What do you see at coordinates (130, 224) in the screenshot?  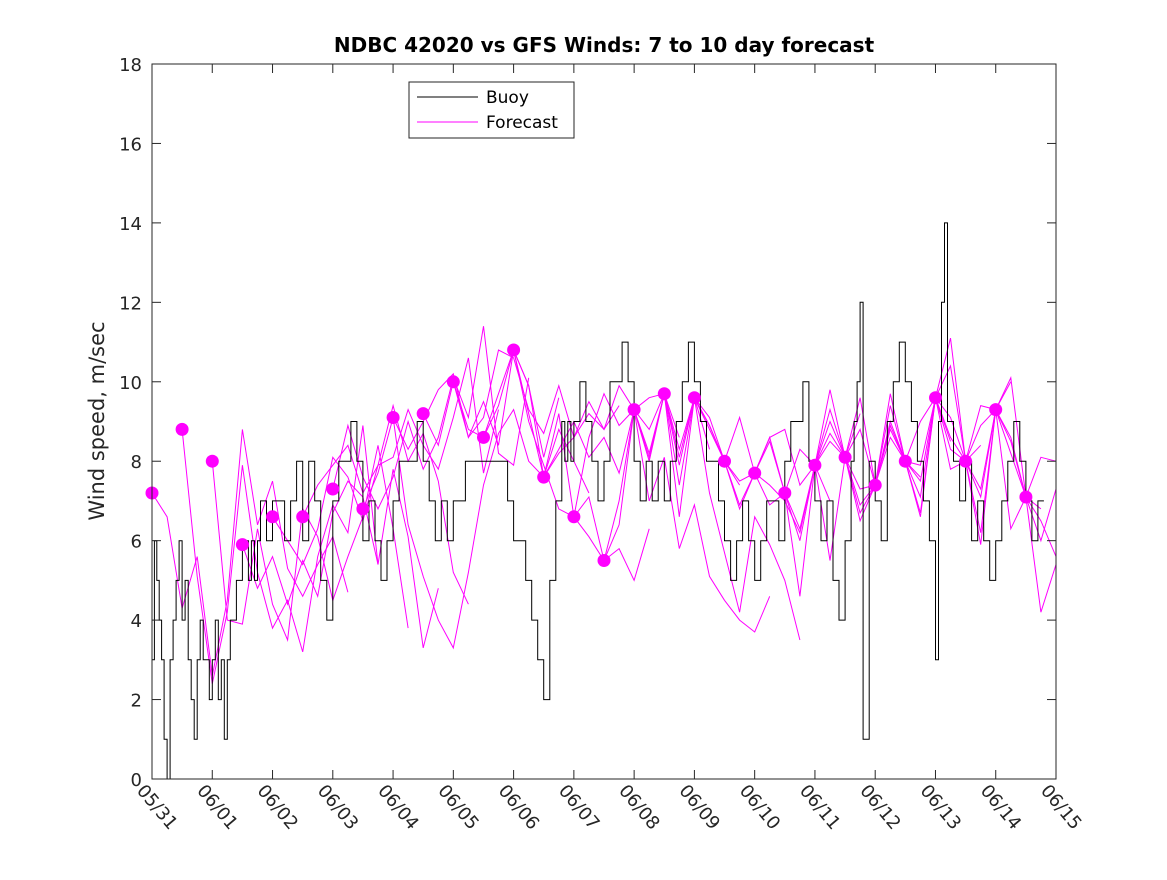 I see `y-tick-label: 14` at bounding box center [130, 224].